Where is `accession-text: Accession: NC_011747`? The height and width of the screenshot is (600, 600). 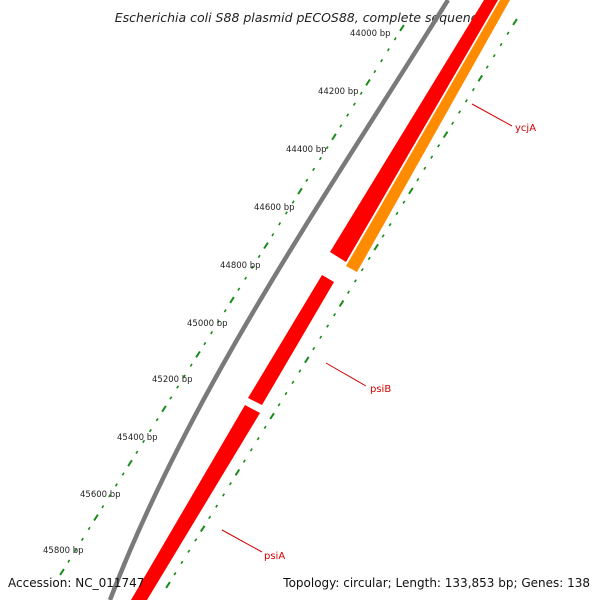
accession-text: Accession: NC_011747 is located at coordinates (76, 583).